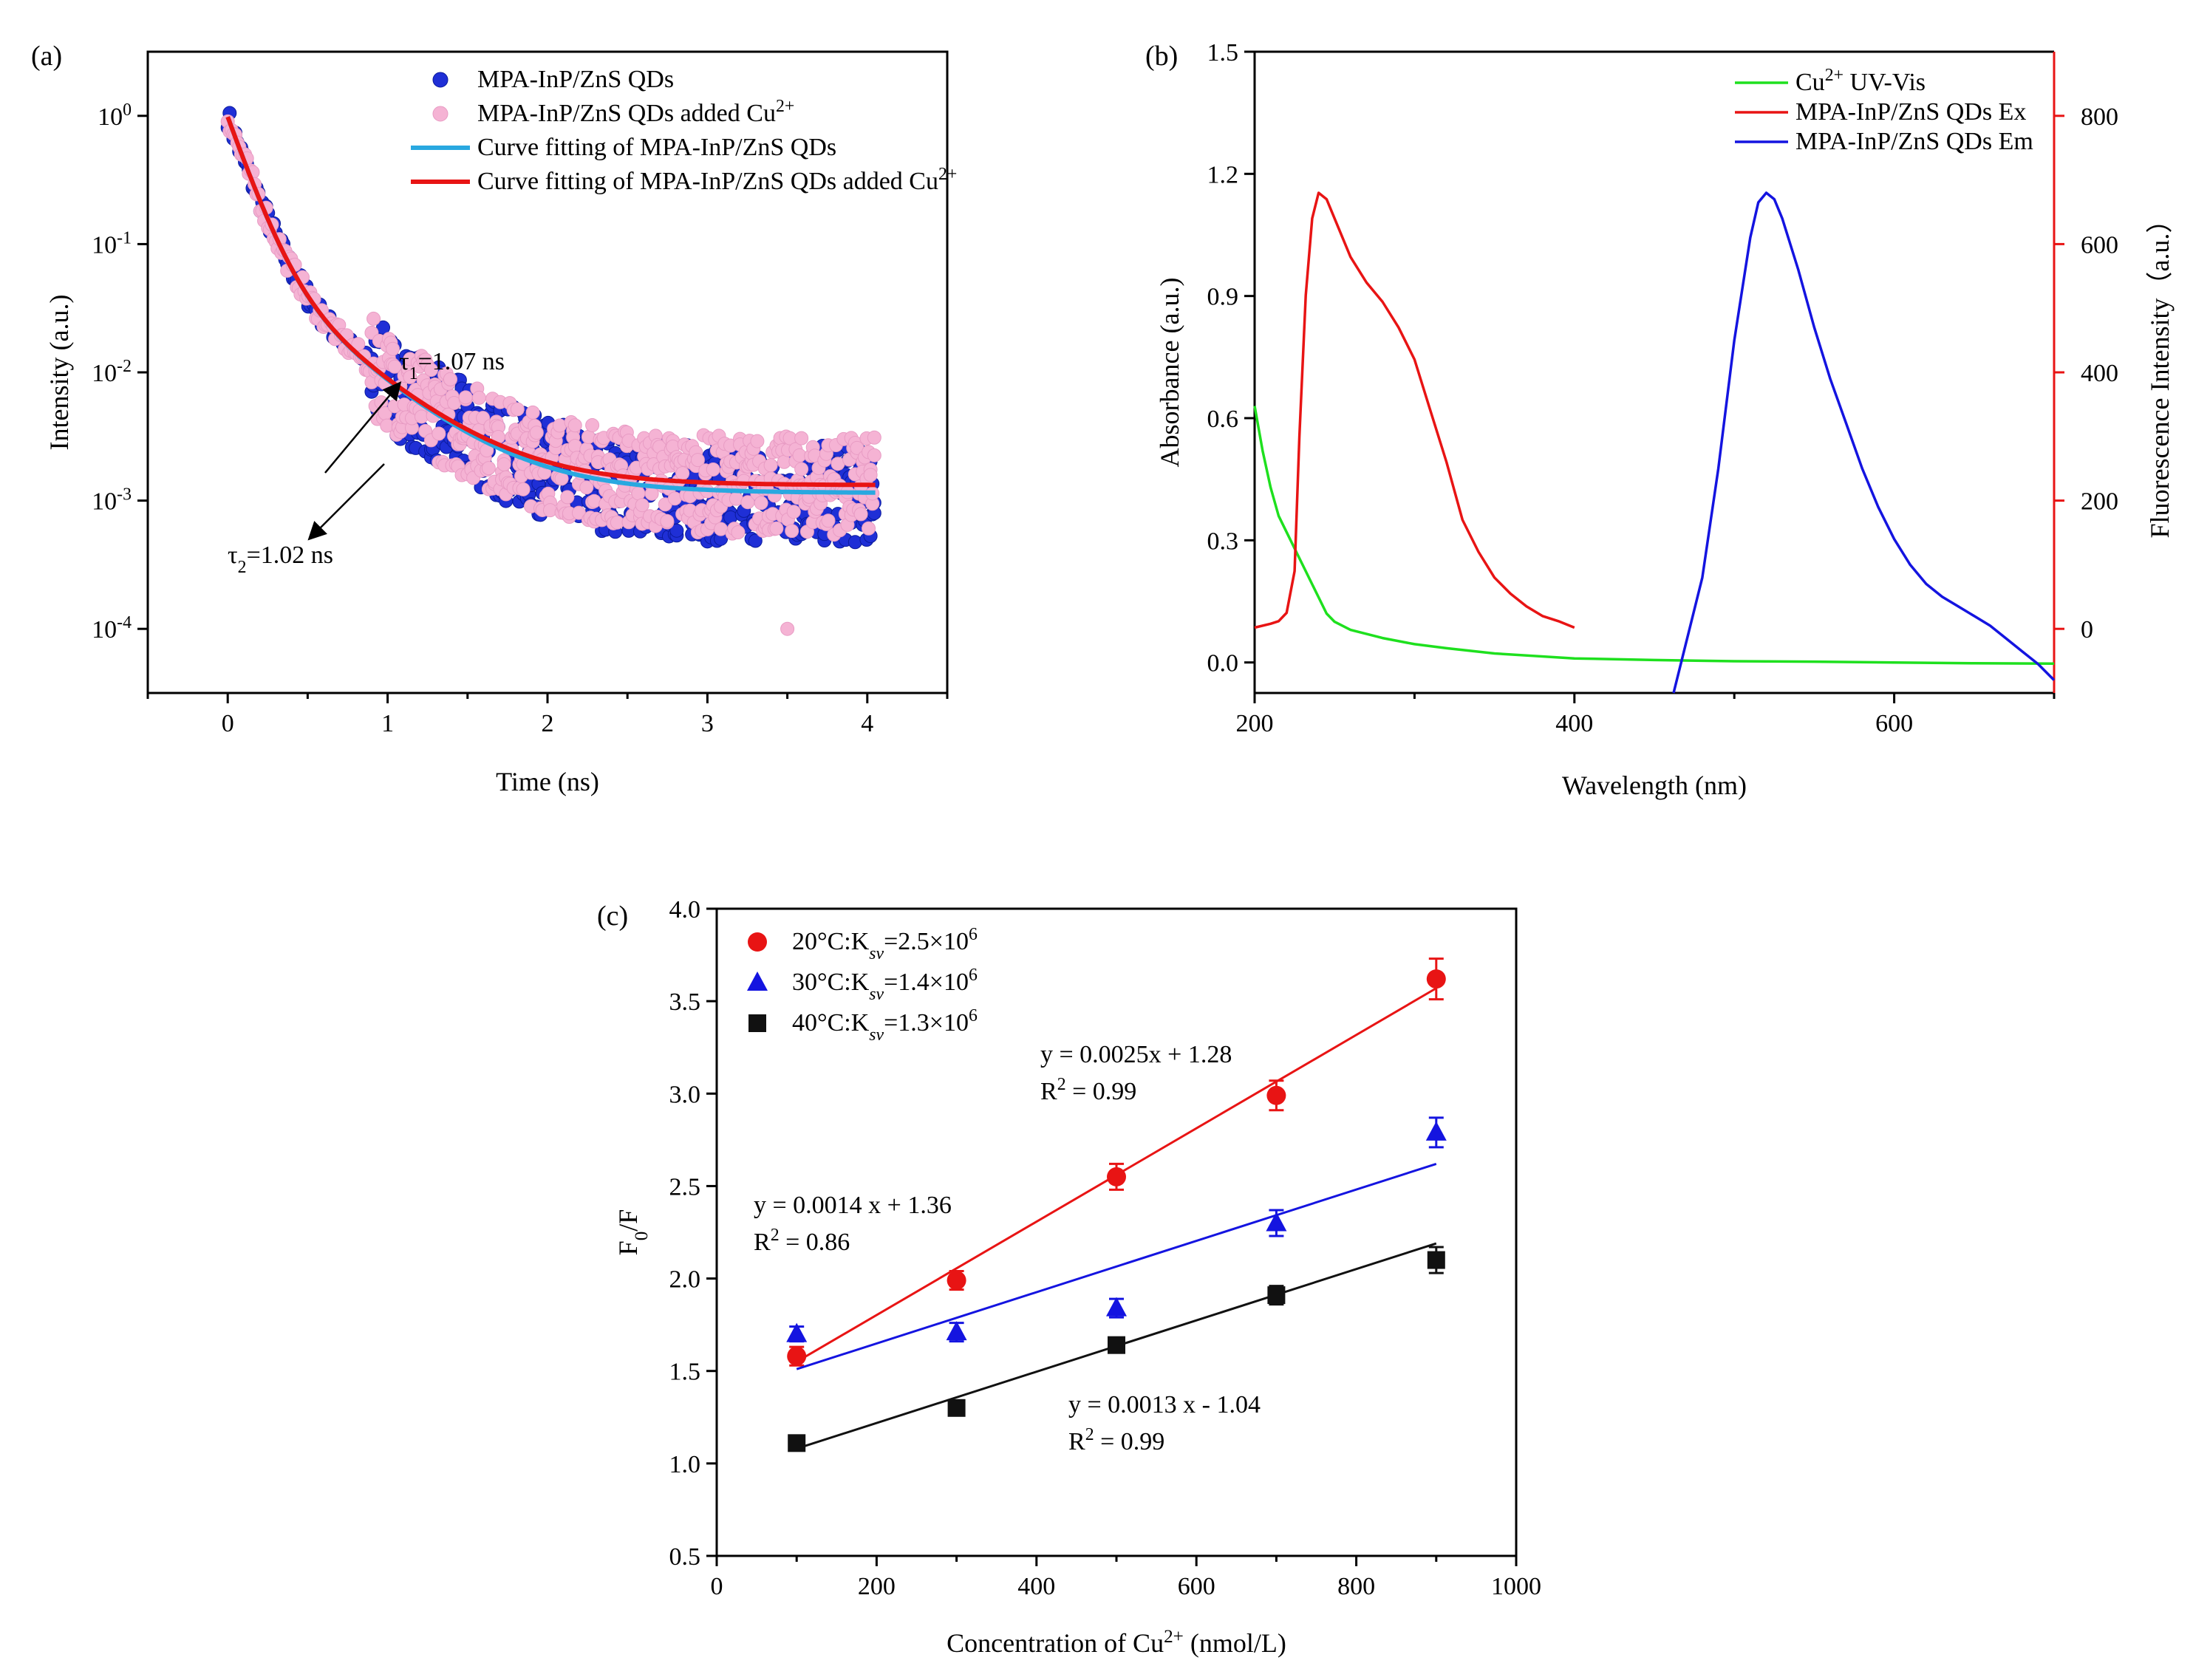  Describe the element at coordinates (2087, 629) in the screenshot. I see `y-right-tick-label: 0` at that location.